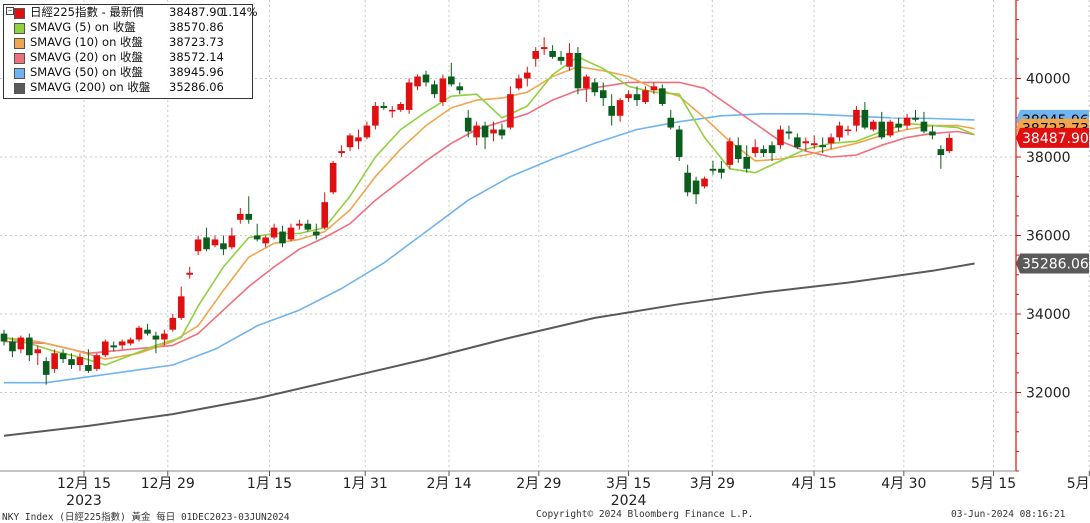  I want to click on x-tick-label: 4月 15, so click(813, 484).